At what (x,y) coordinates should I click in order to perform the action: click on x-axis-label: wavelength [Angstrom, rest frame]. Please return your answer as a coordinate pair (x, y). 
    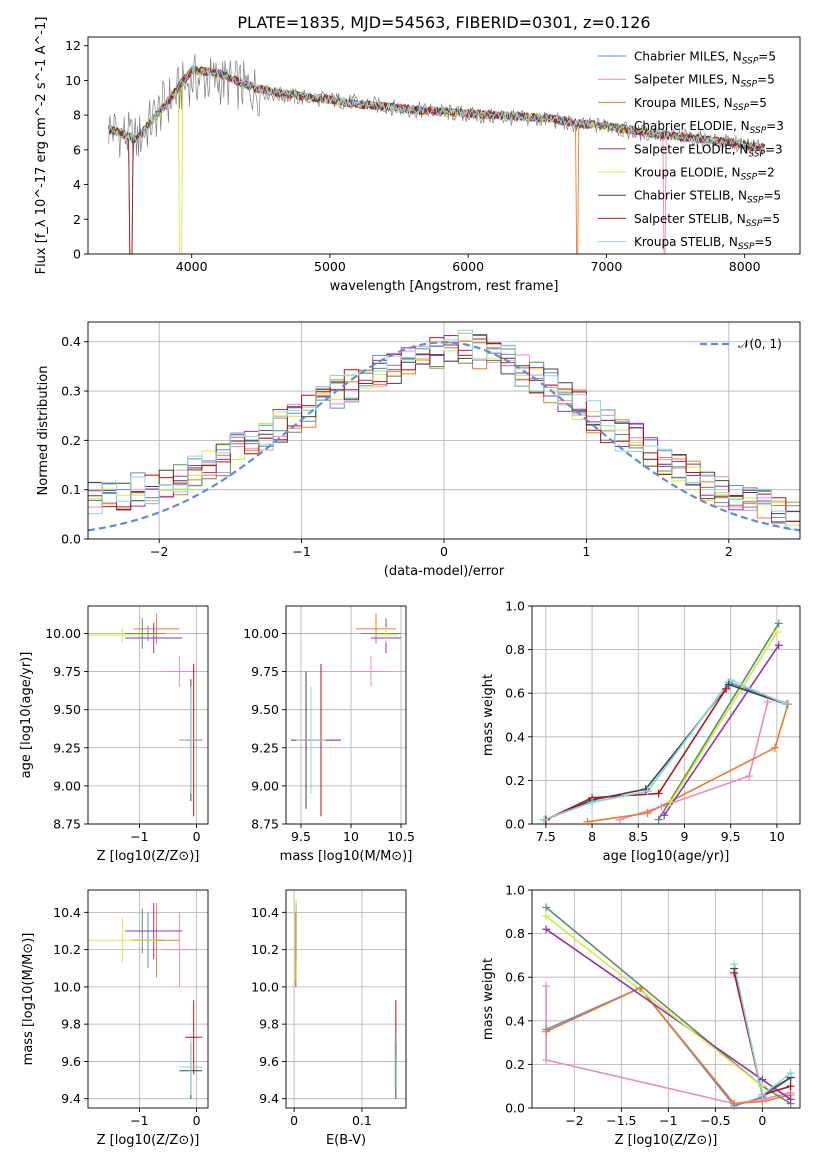
    Looking at the image, I should click on (444, 286).